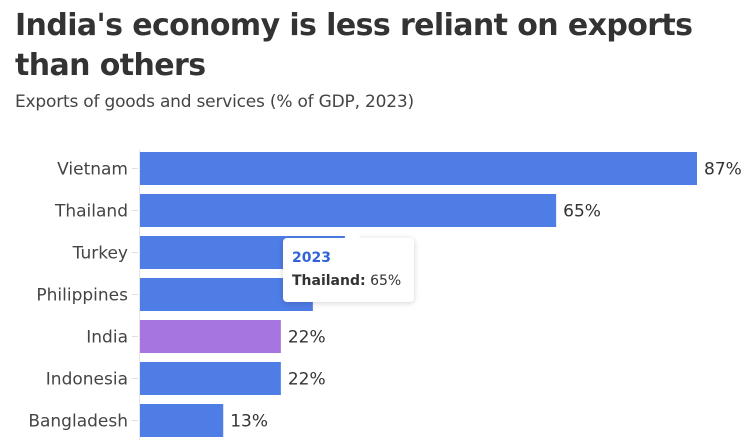 The width and height of the screenshot is (752, 445). What do you see at coordinates (418, 168) in the screenshot?
I see `bar-vietnam` at bounding box center [418, 168].